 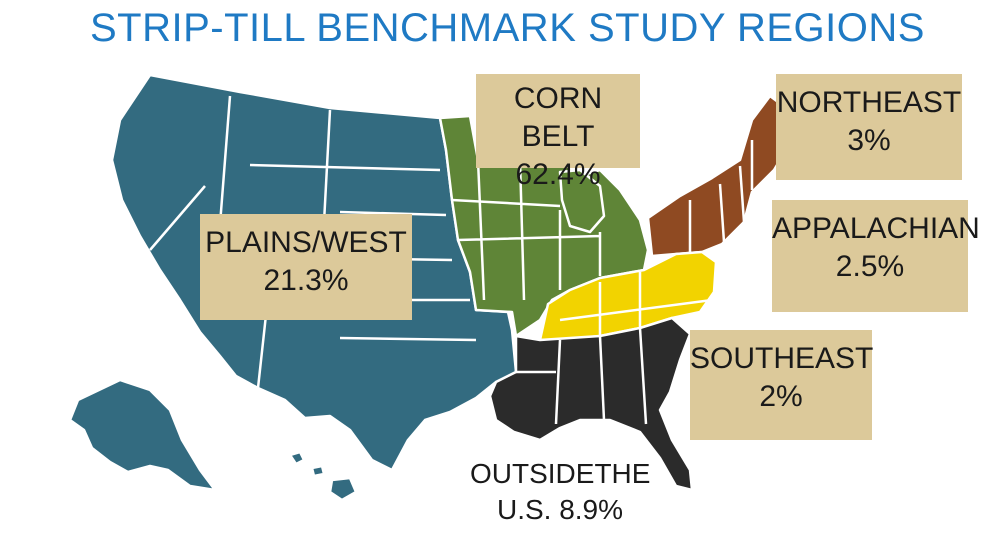 I want to click on michigan-shape, so click(x=582, y=201).